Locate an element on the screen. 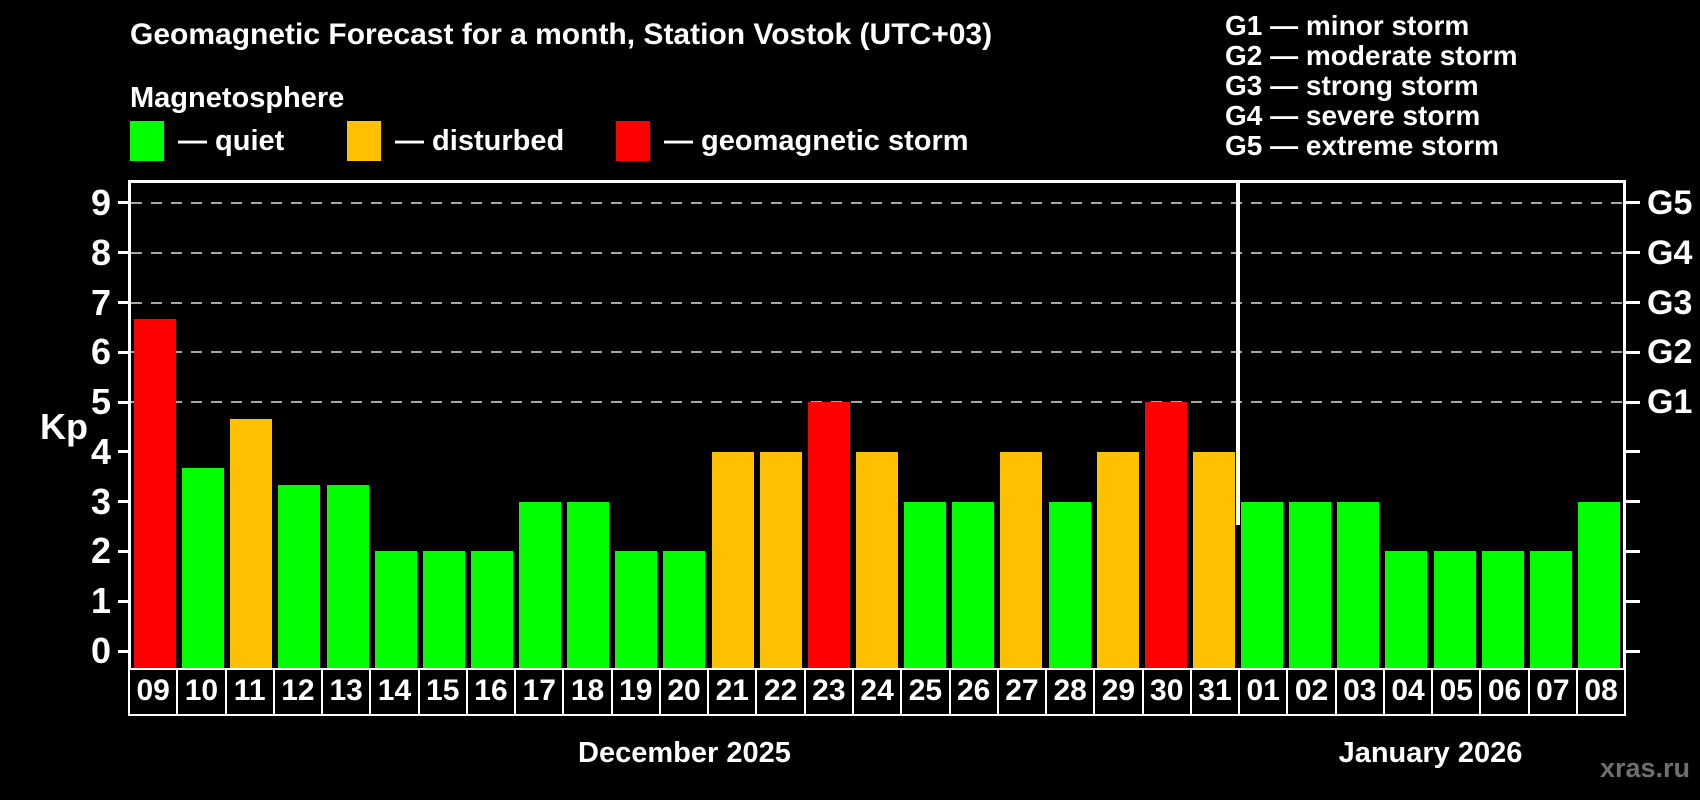 The width and height of the screenshot is (1700, 800). right-axis-label-g4: G4 is located at coordinates (1670, 252).